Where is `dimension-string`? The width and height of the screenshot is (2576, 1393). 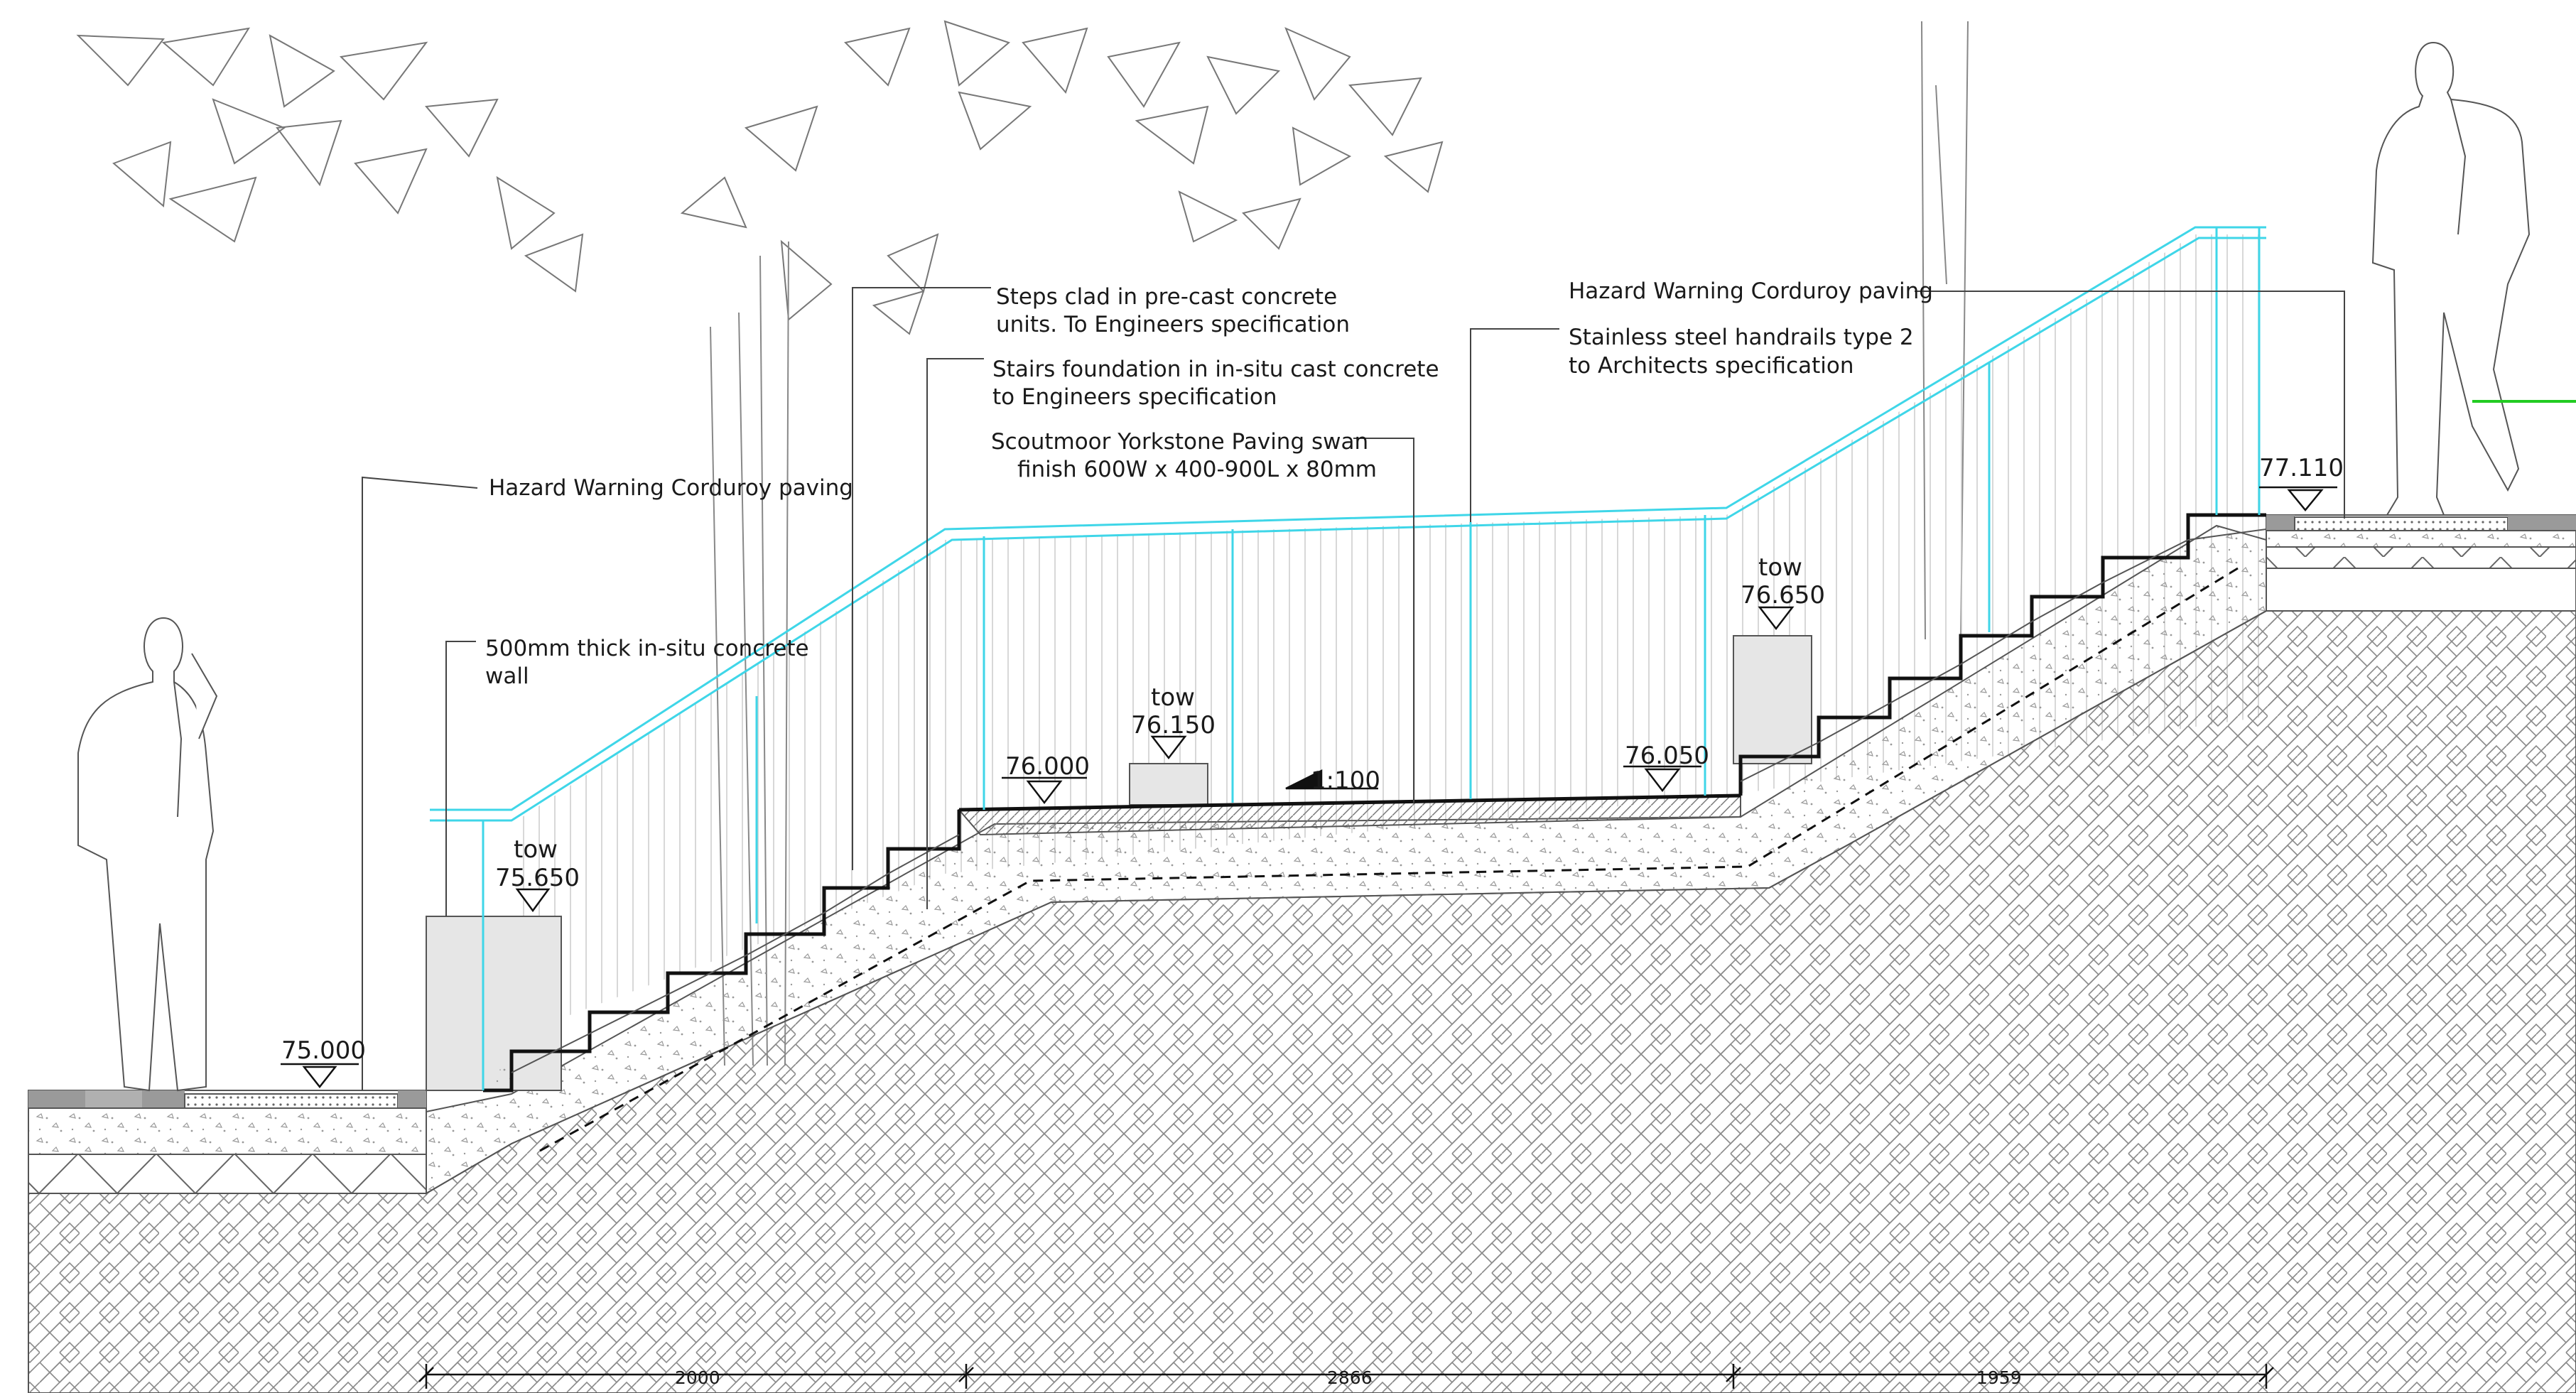
dimension-string is located at coordinates (1346, 1376).